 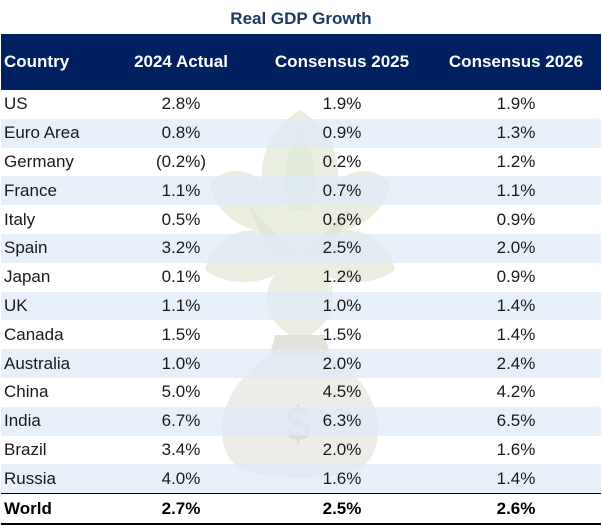 What do you see at coordinates (34, 334) in the screenshot?
I see `country-cell: Canada` at bounding box center [34, 334].